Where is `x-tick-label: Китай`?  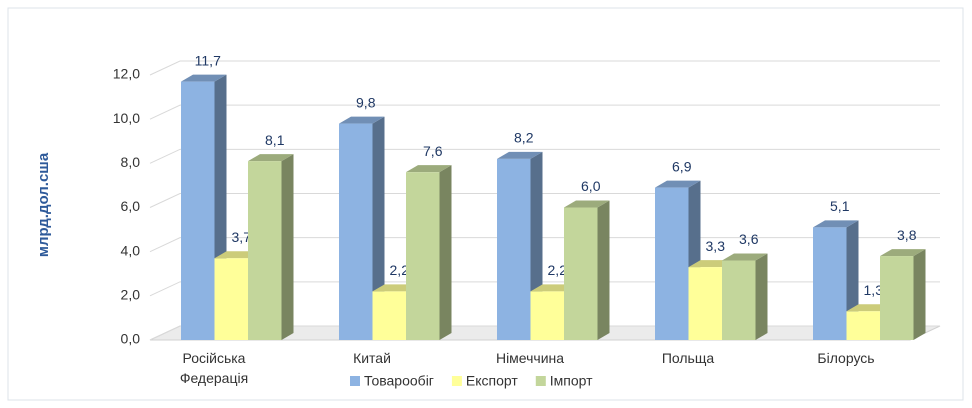
x-tick-label: Китай is located at coordinates (372, 358).